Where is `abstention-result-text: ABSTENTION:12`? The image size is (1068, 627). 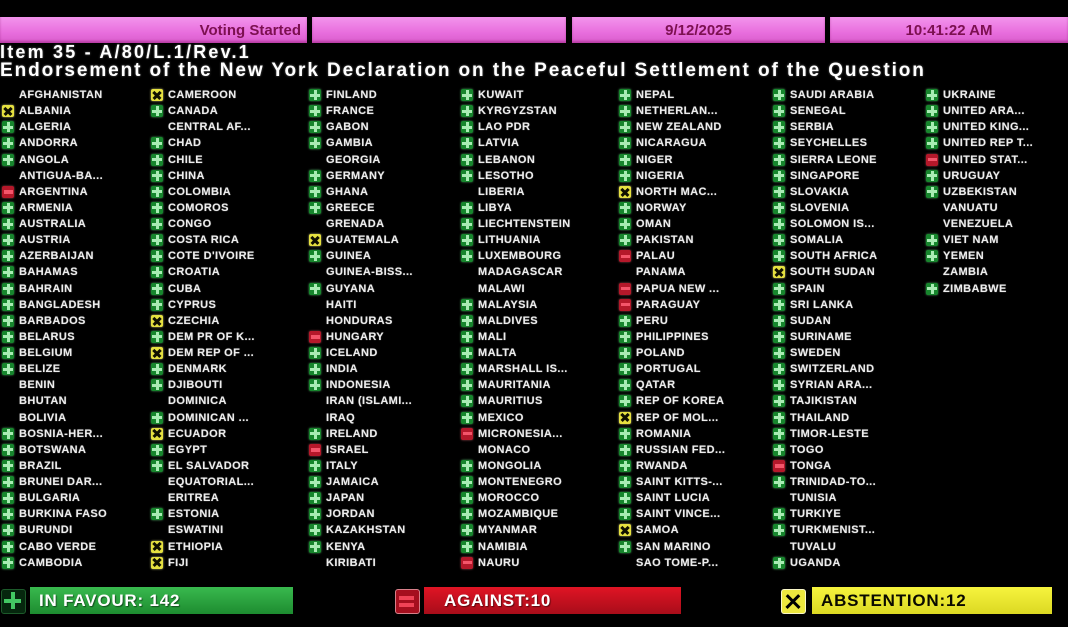
abstention-result-text: ABSTENTION:12 is located at coordinates (894, 600).